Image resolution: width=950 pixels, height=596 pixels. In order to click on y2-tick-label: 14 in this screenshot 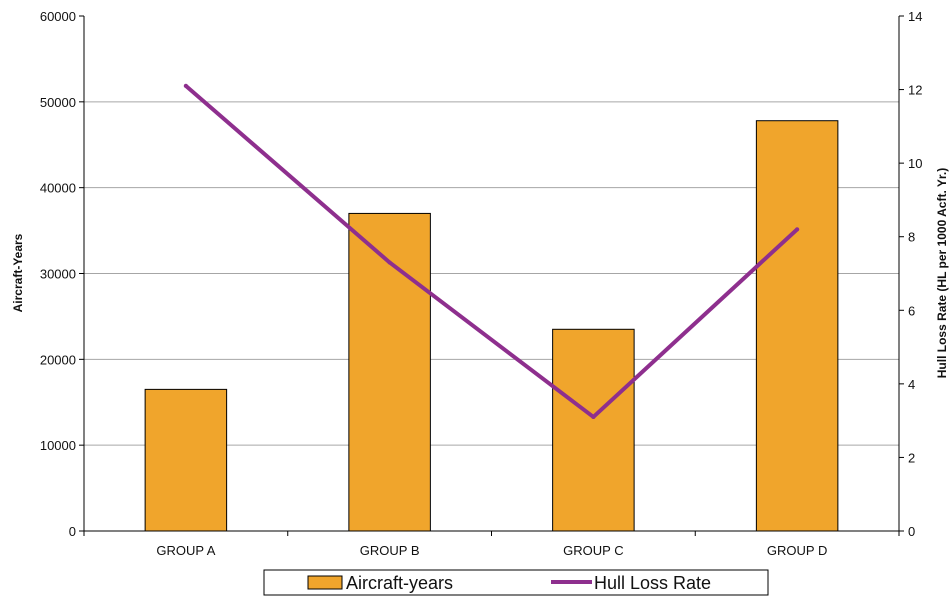, I will do `click(915, 16)`.